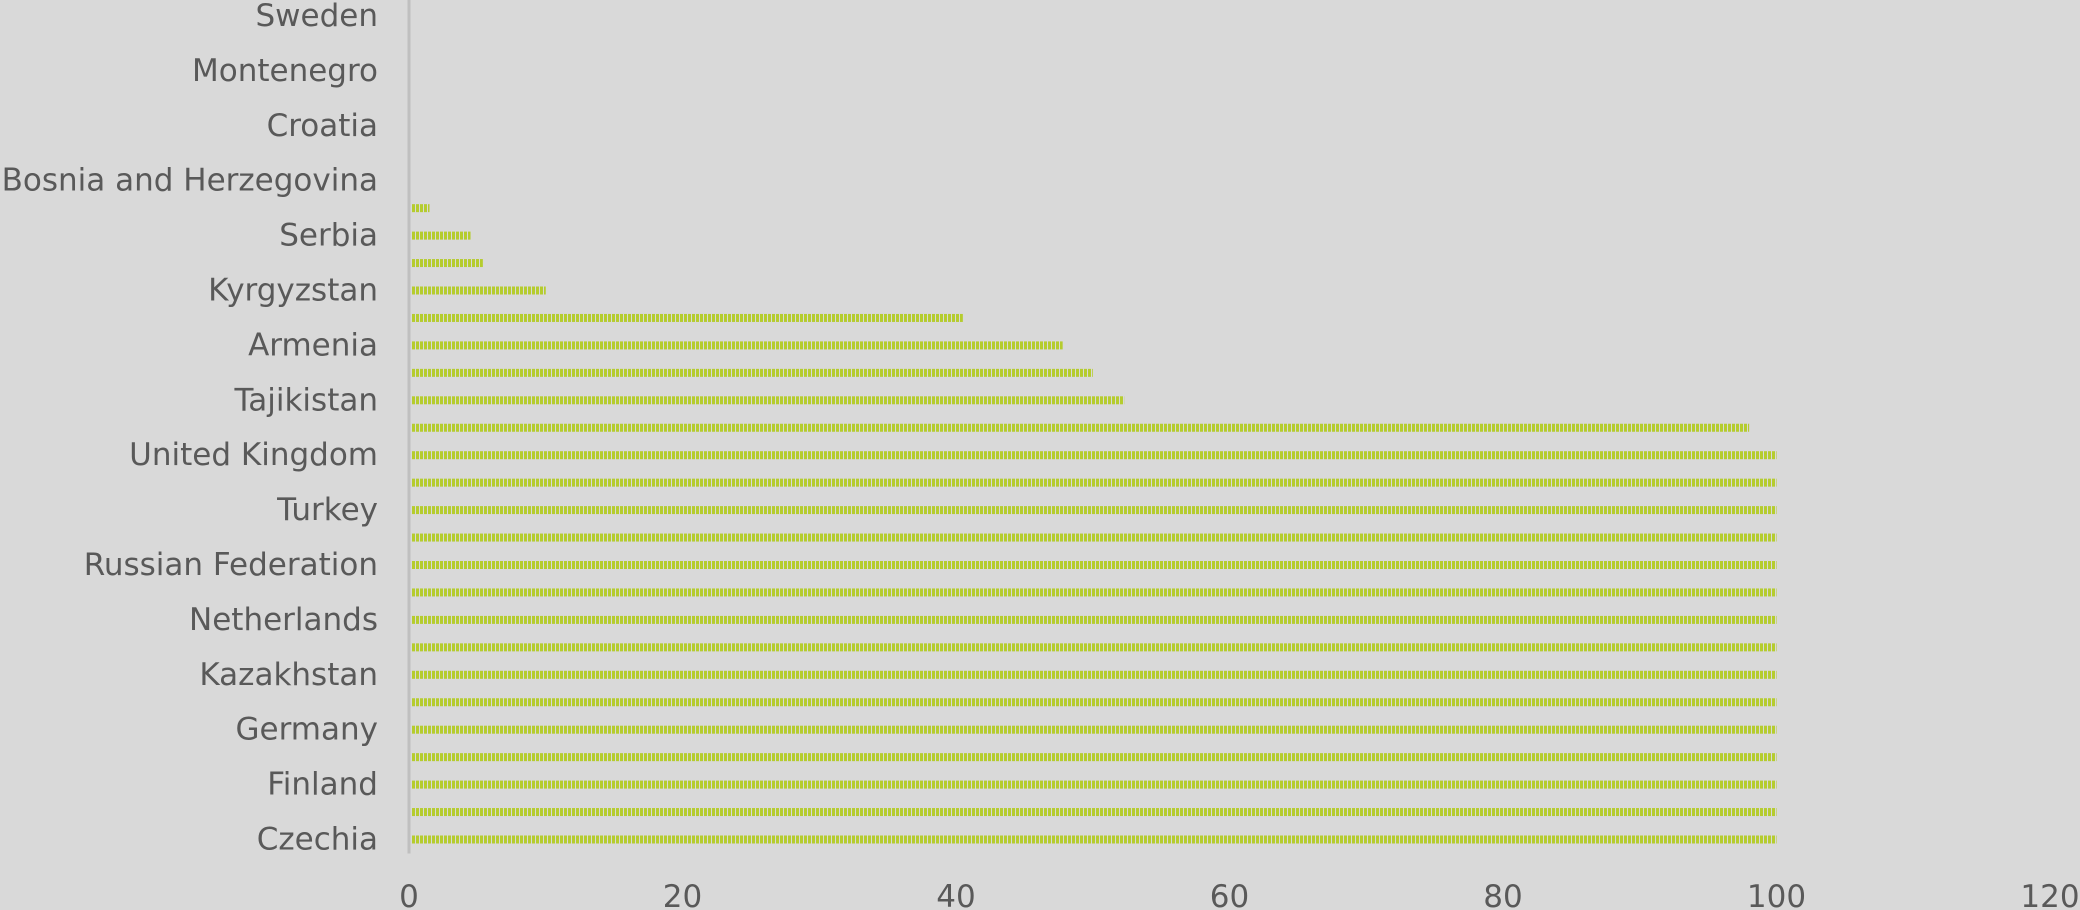  I want to click on category-label: Czechia, so click(317, 840).